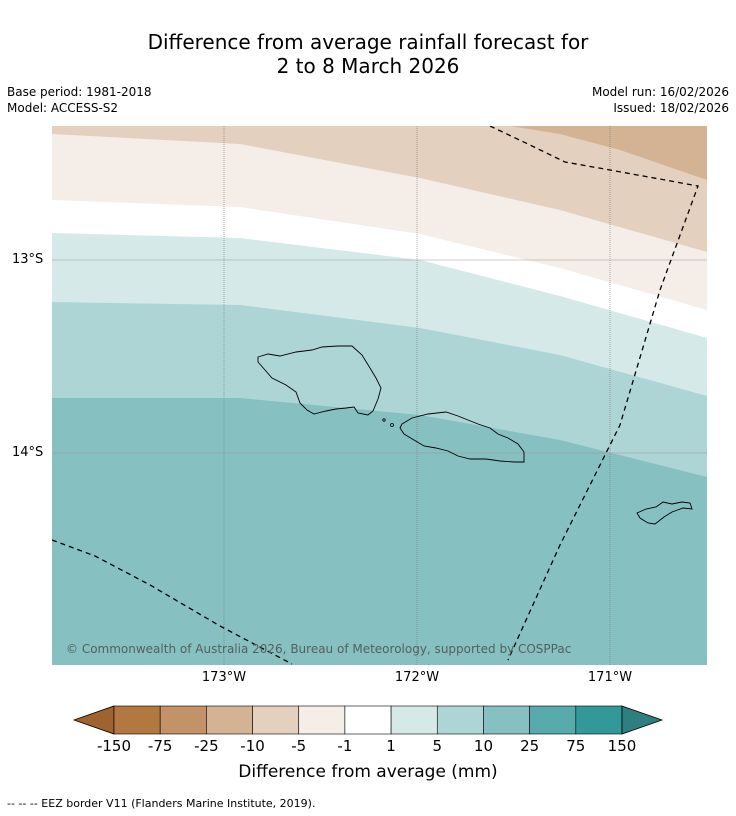 Image resolution: width=736 pixels, height=816 pixels. Describe the element at coordinates (28, 259) in the screenshot. I see `lat-label-13s: 13°S` at that location.